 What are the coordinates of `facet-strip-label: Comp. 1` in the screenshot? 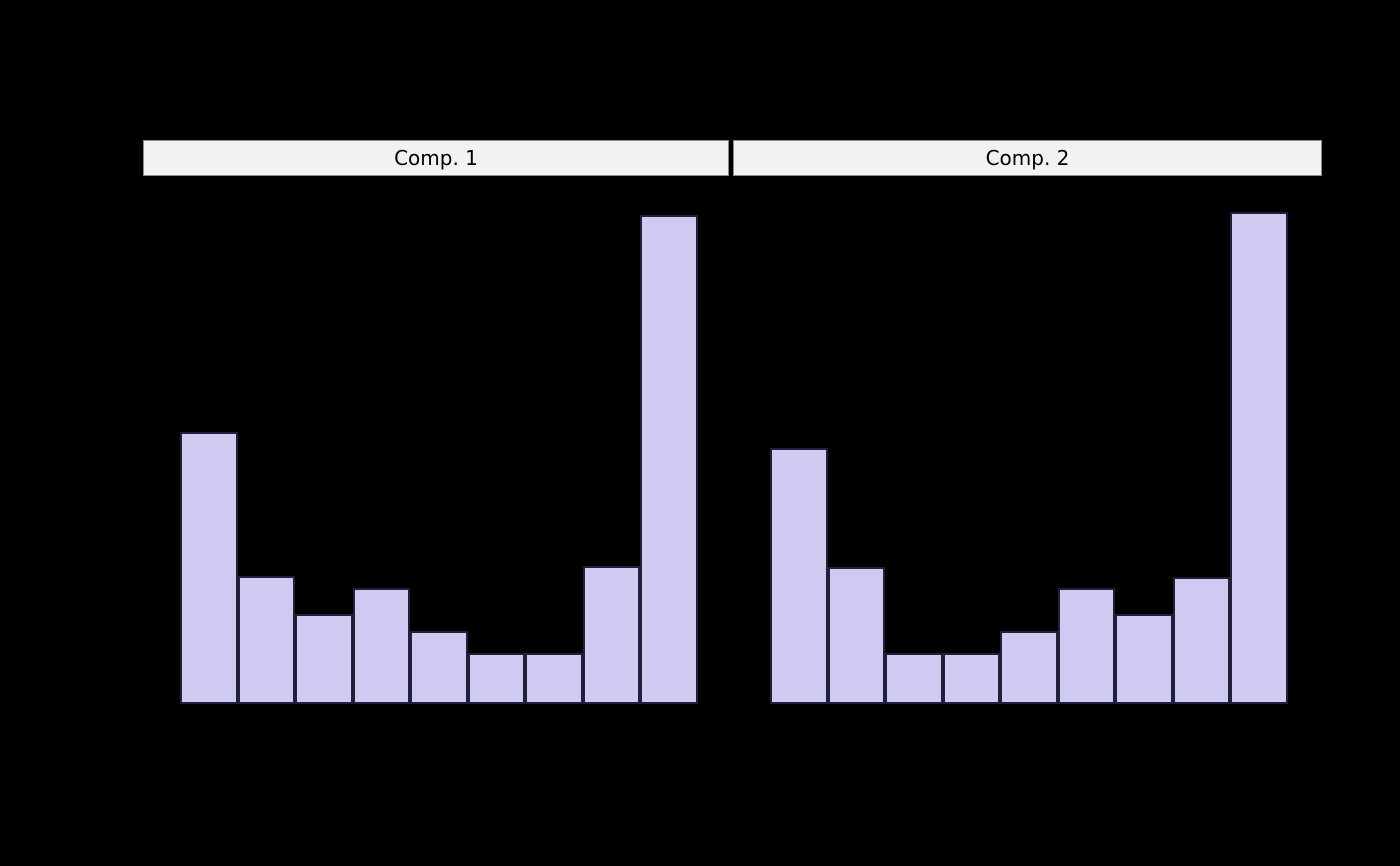 It's located at (436, 158).